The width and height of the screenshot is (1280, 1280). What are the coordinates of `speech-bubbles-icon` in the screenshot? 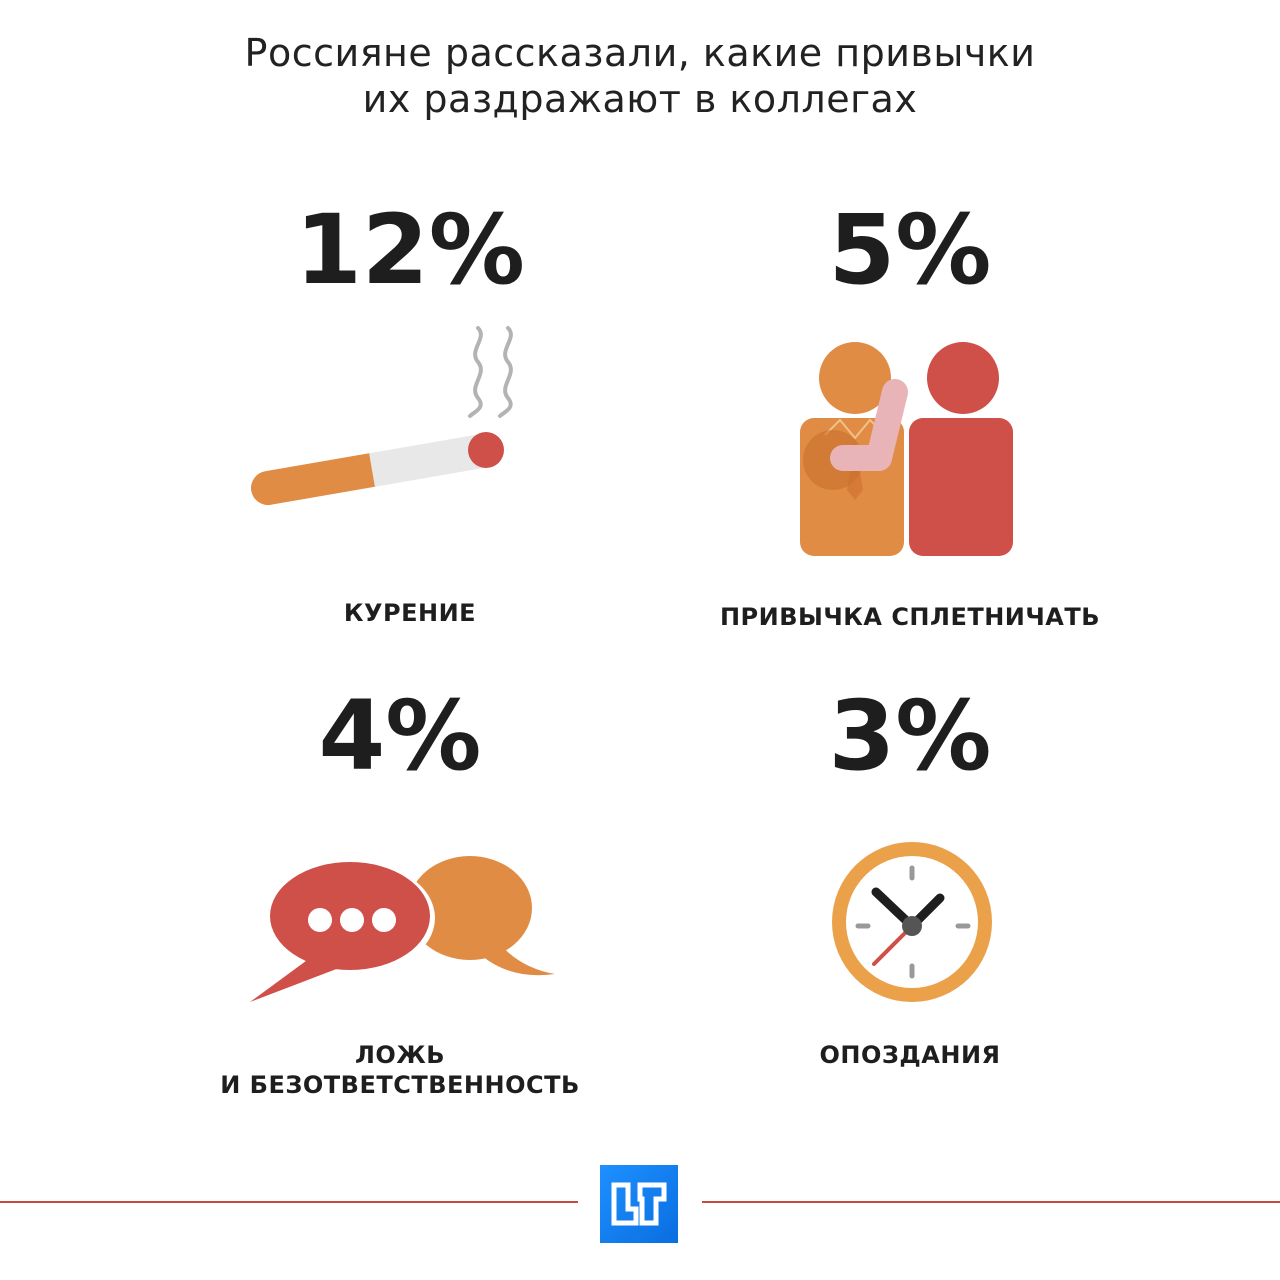 It's located at (402, 929).